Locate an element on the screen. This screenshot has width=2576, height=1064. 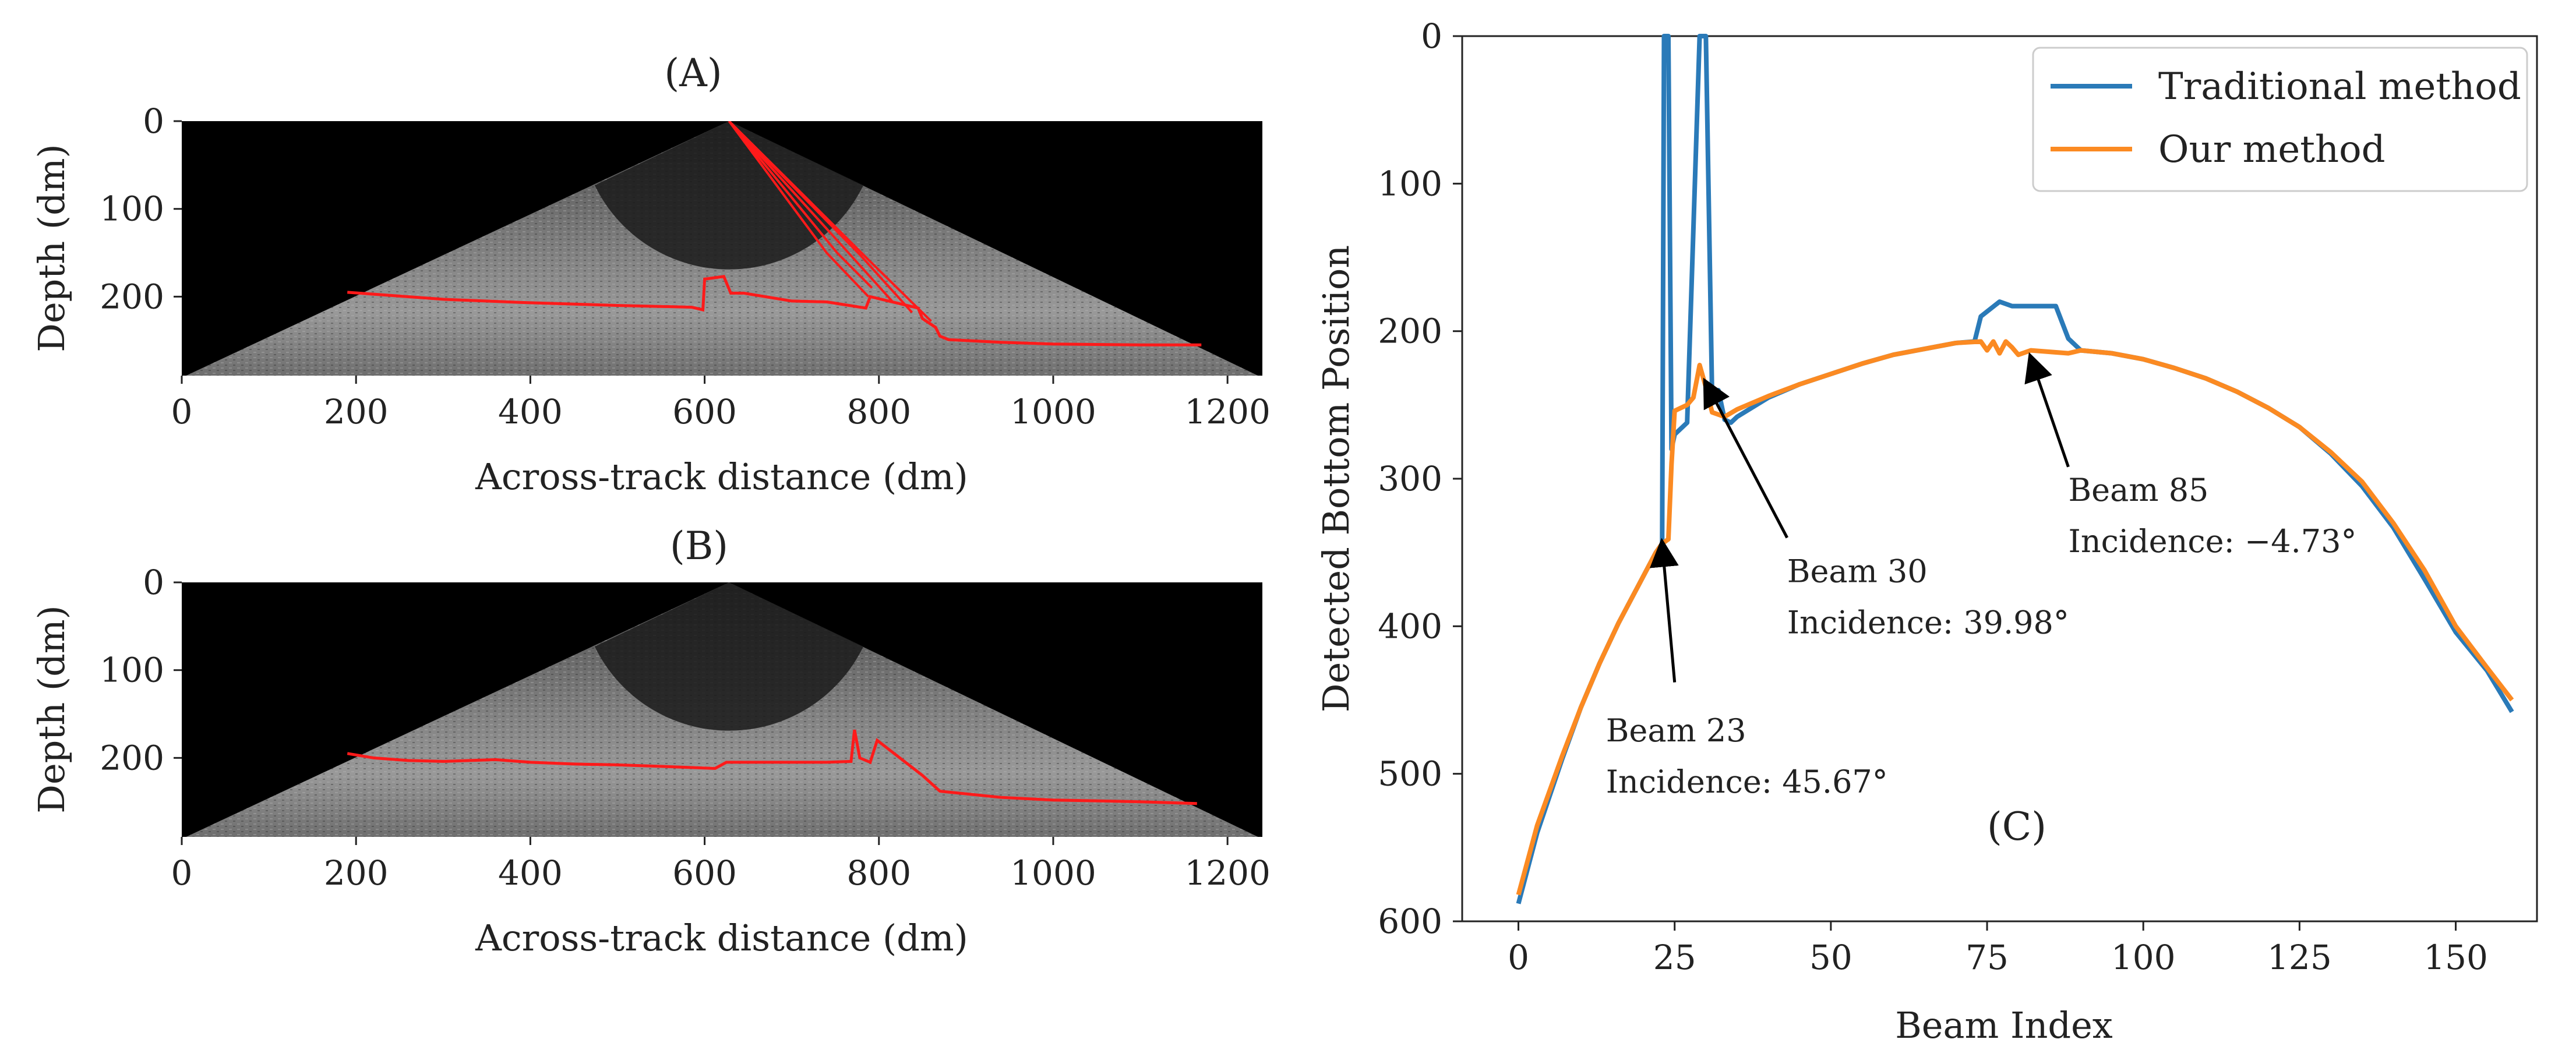
annotation-text: Incidence: −4.73° is located at coordinates (2212, 541).